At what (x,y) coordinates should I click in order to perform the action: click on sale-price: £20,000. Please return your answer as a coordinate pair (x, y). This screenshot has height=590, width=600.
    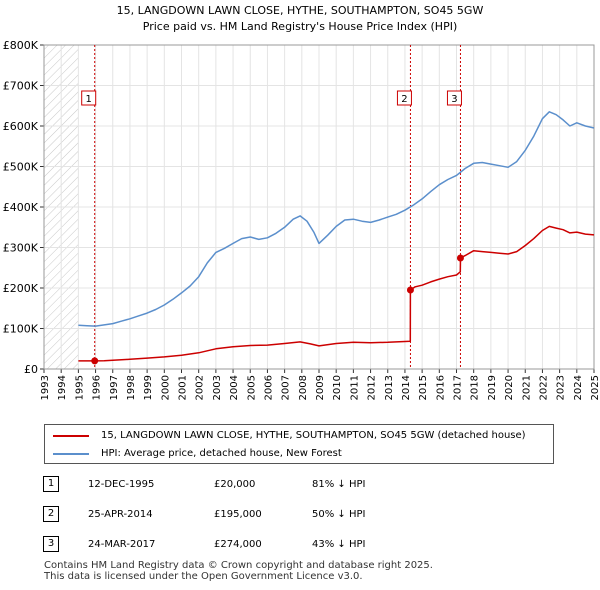
    Looking at the image, I should click on (235, 484).